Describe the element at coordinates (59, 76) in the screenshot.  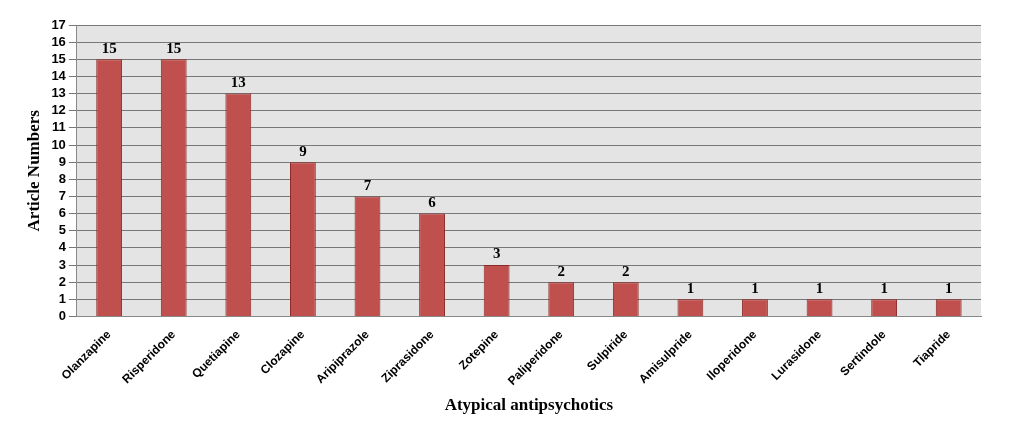
I see `y-tick-label: 14` at that location.